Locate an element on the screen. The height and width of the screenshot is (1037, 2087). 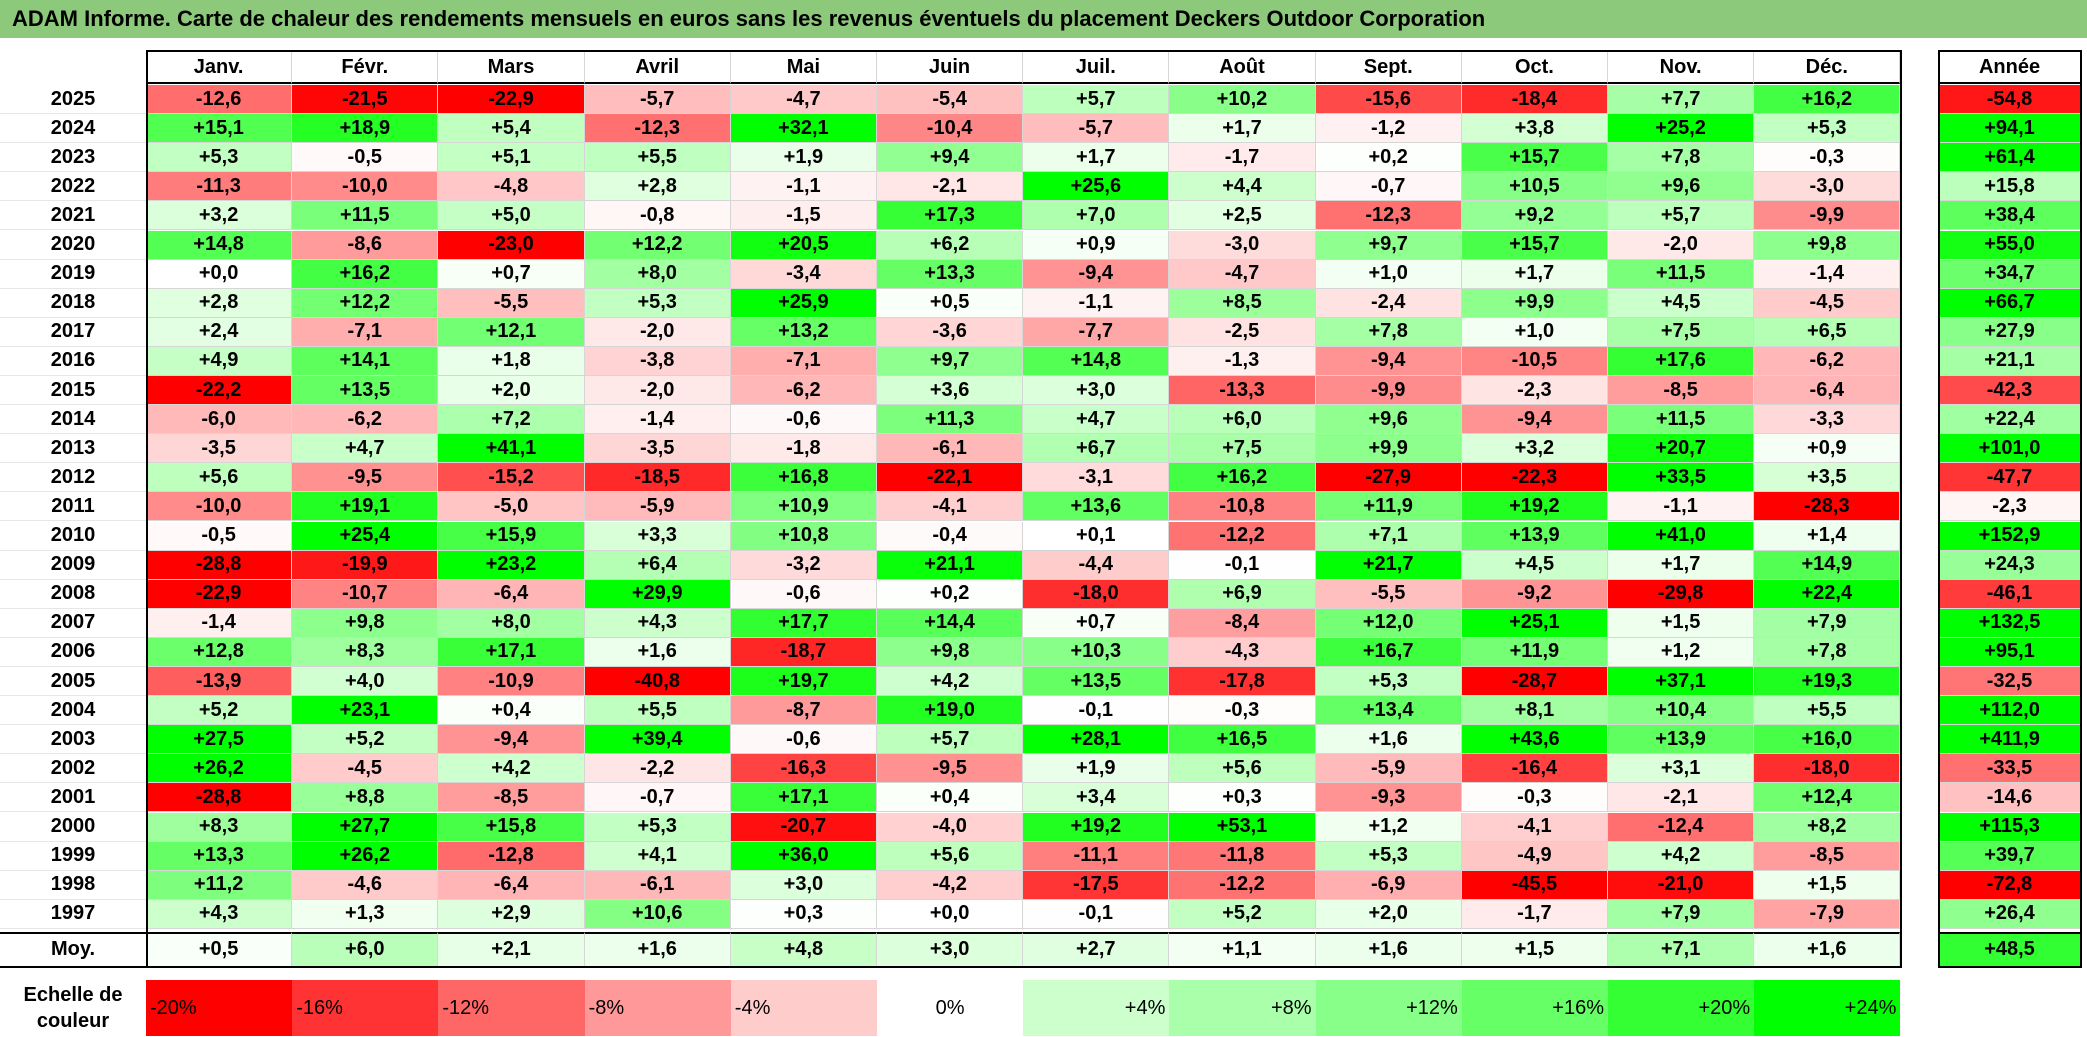
heatmap-cell: +12,0 is located at coordinates (1388, 623).